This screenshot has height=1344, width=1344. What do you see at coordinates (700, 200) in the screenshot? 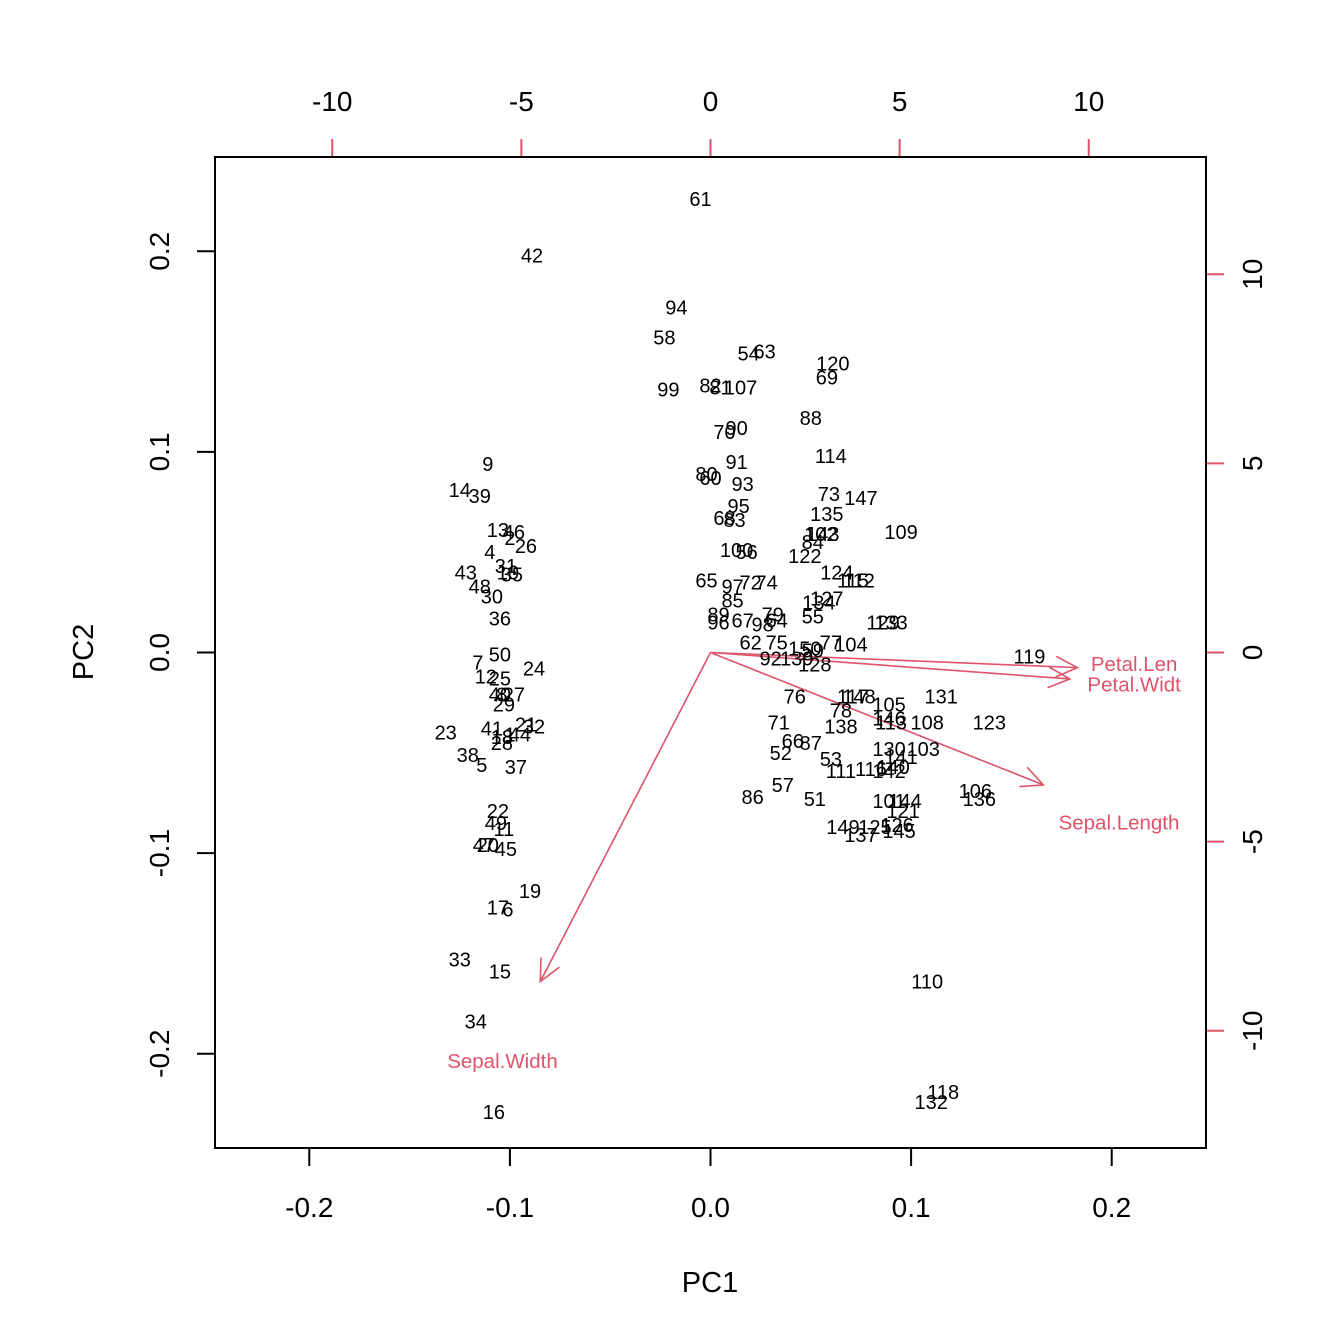
I see `point-label-61: 61` at bounding box center [700, 200].